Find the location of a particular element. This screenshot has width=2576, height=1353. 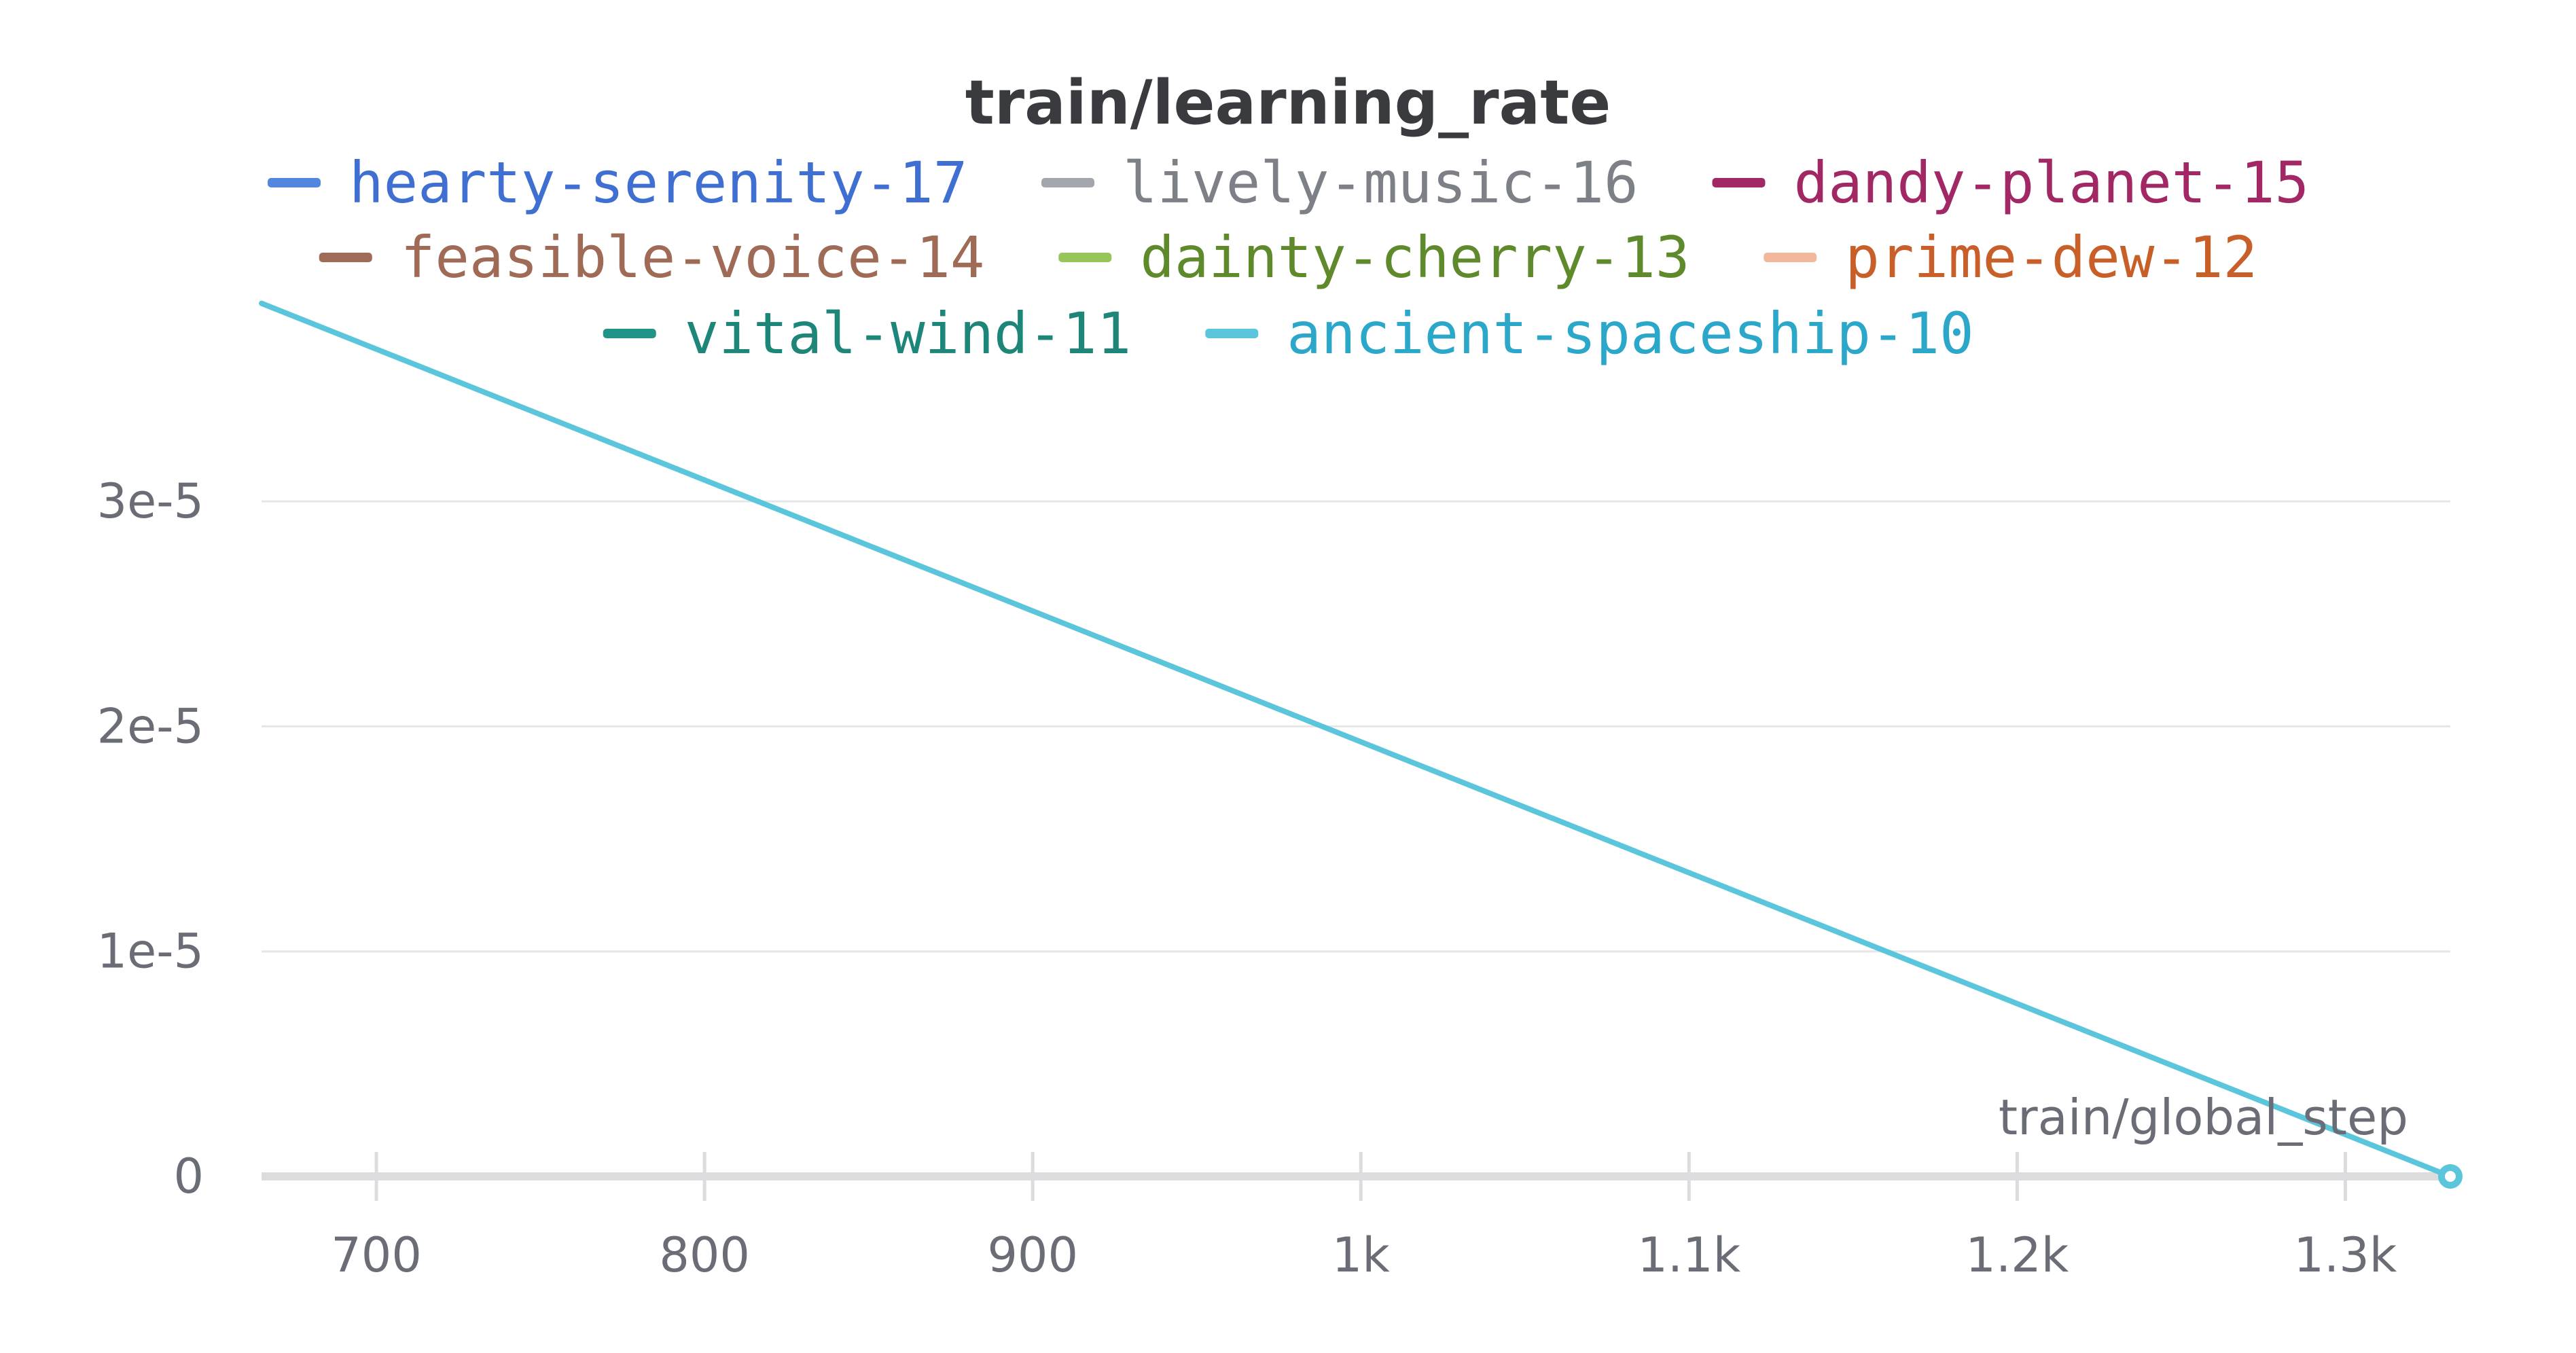

y-tick-label: 3e-5 is located at coordinates (150, 501).